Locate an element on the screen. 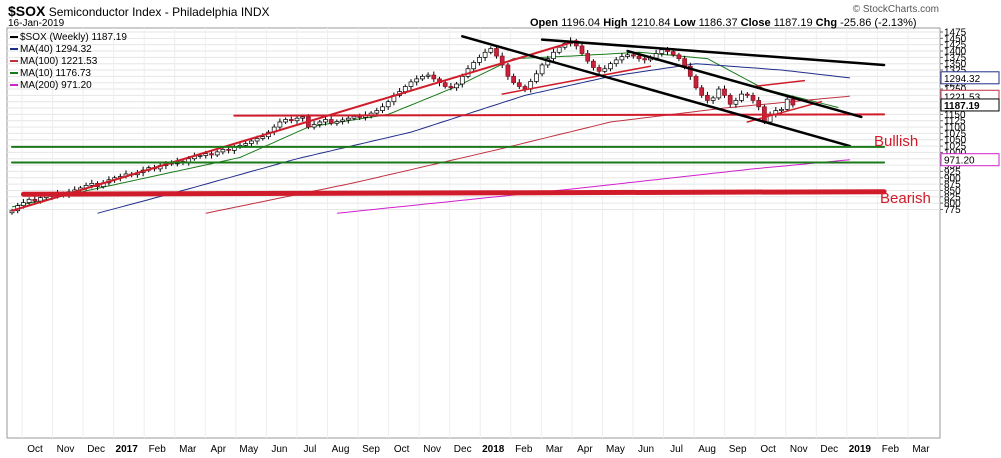 The width and height of the screenshot is (1001, 458). y-tick-label: 775 is located at coordinates (952, 210).